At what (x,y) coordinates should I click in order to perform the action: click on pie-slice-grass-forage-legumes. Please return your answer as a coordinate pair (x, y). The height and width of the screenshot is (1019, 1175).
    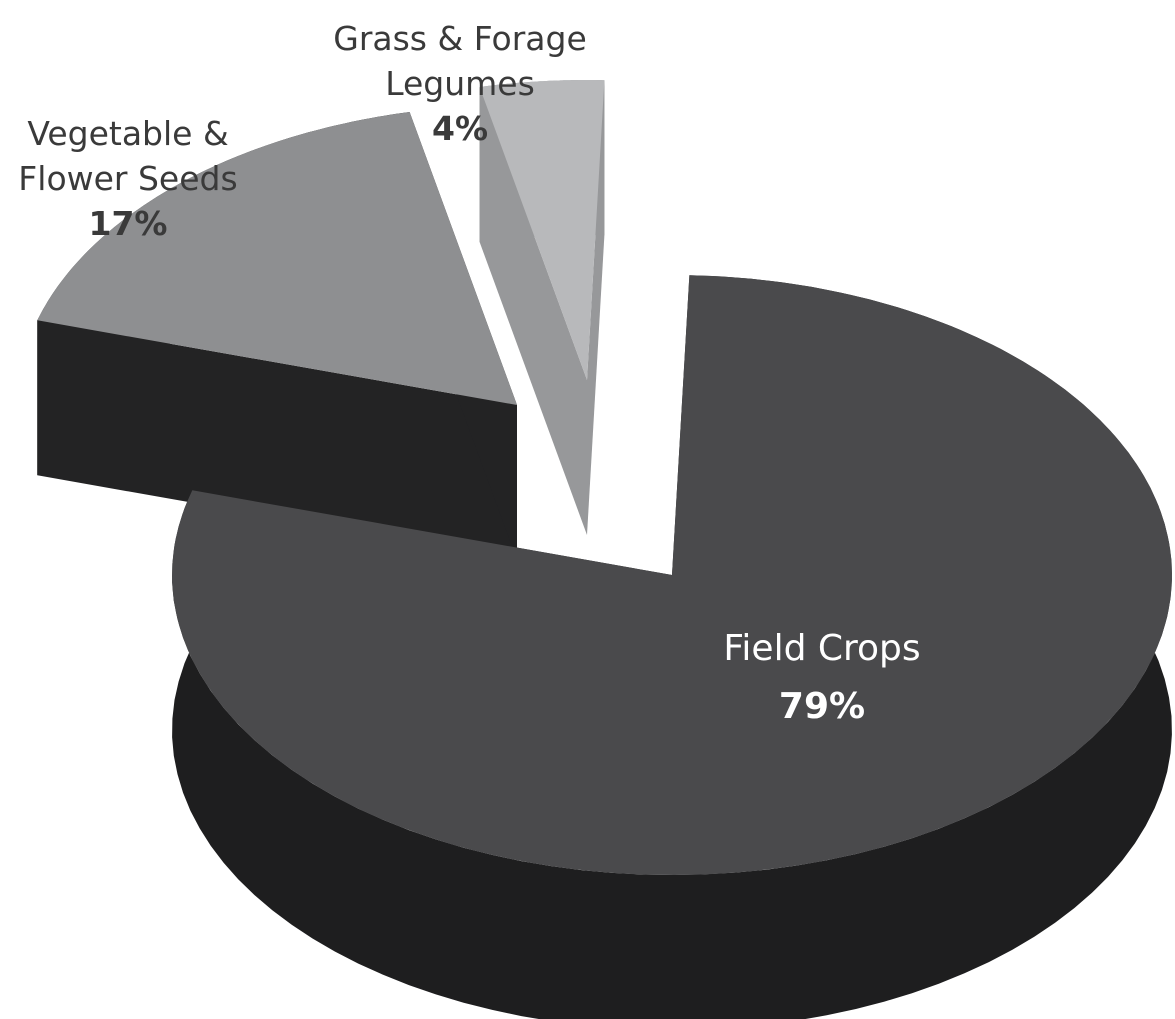
    Looking at the image, I should click on (542, 230).